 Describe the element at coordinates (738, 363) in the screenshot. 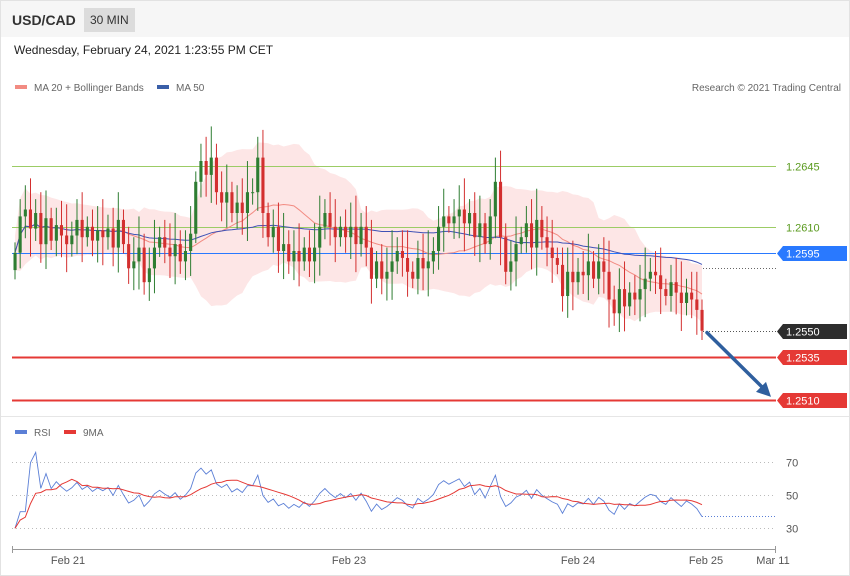

I see `forecast-arrow` at that location.